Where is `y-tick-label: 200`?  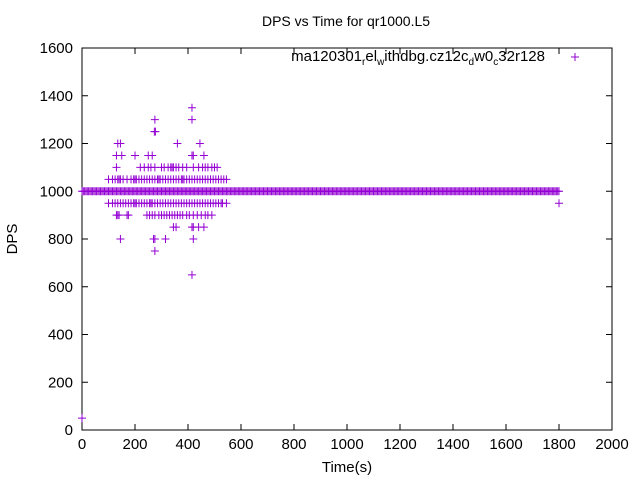
y-tick-label: 200 is located at coordinates (60, 382).